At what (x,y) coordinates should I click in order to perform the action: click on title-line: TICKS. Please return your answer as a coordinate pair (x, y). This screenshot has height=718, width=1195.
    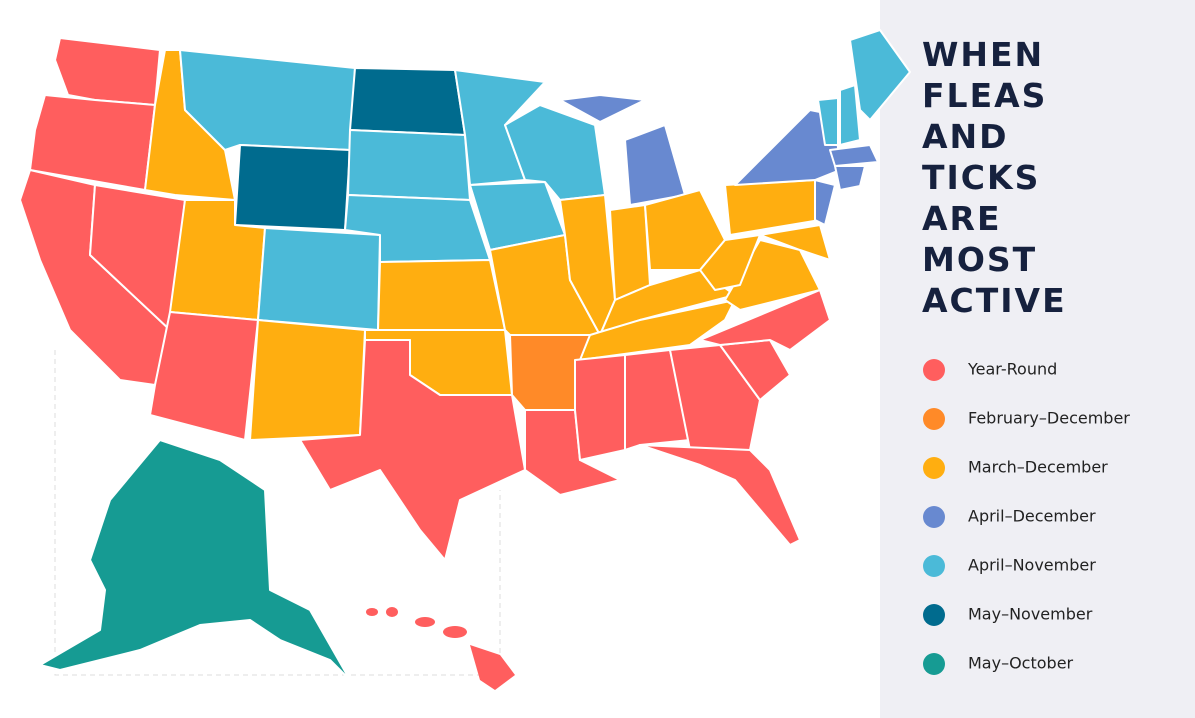
    Looking at the image, I should click on (981, 177).